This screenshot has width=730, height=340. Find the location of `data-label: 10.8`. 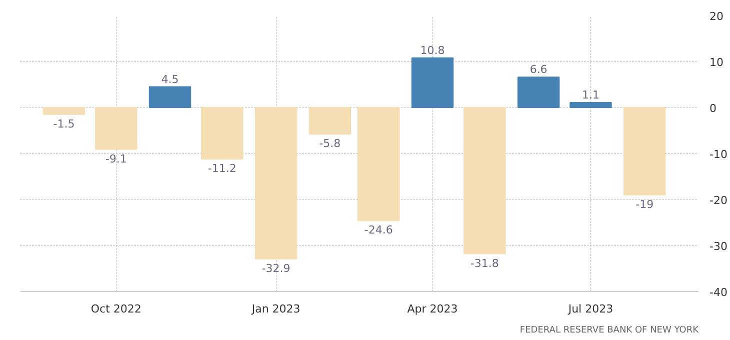

data-label: 10.8 is located at coordinates (432, 50).